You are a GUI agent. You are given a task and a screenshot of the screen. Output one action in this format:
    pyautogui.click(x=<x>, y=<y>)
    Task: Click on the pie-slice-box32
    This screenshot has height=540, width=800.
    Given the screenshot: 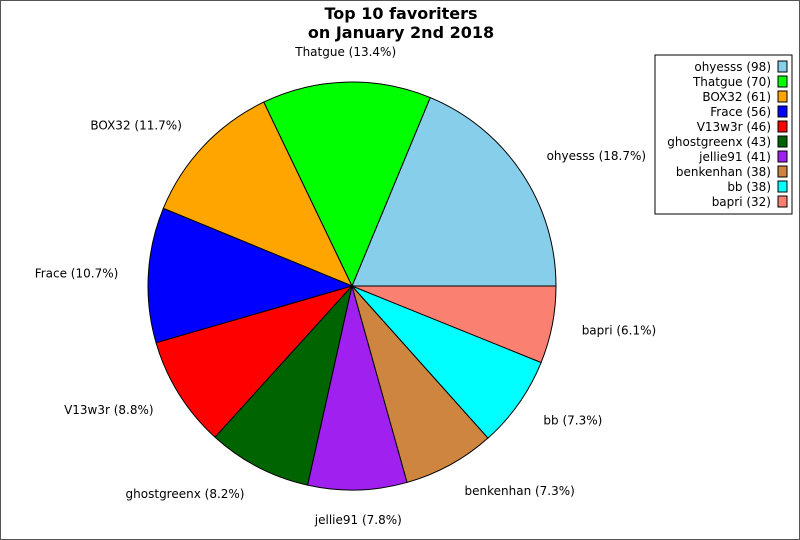 What is the action you would take?
    pyautogui.click(x=258, y=194)
    